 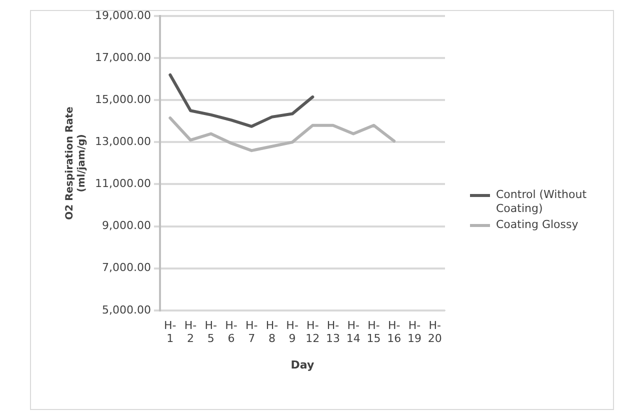 What do you see at coordinates (190, 332) in the screenshot?
I see `x-tick-label: H- 2` at bounding box center [190, 332].